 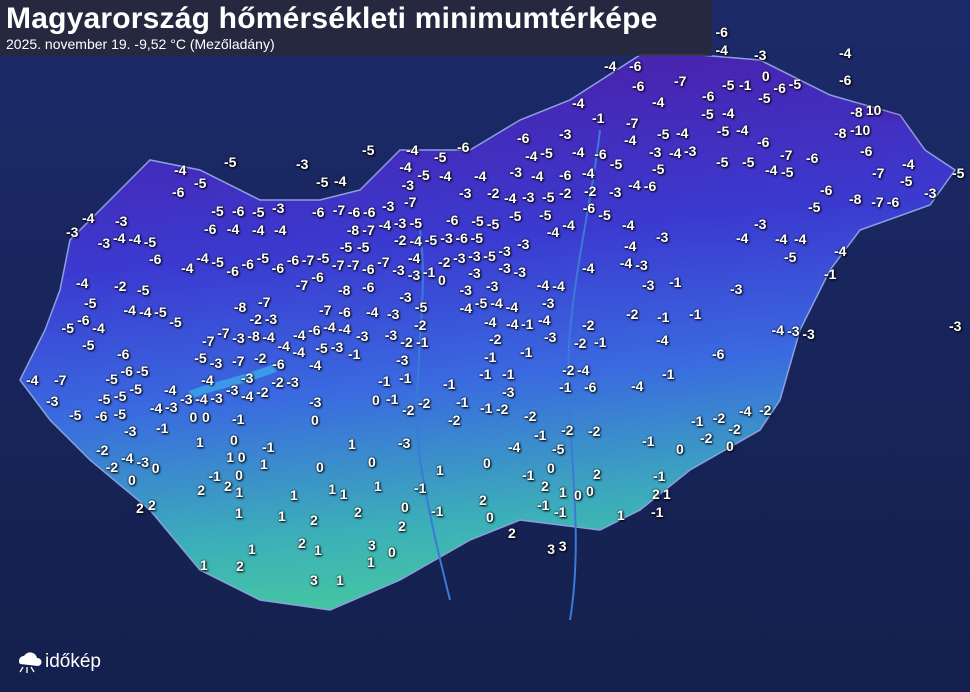 I want to click on idokep-logo: időkép, so click(x=58, y=662).